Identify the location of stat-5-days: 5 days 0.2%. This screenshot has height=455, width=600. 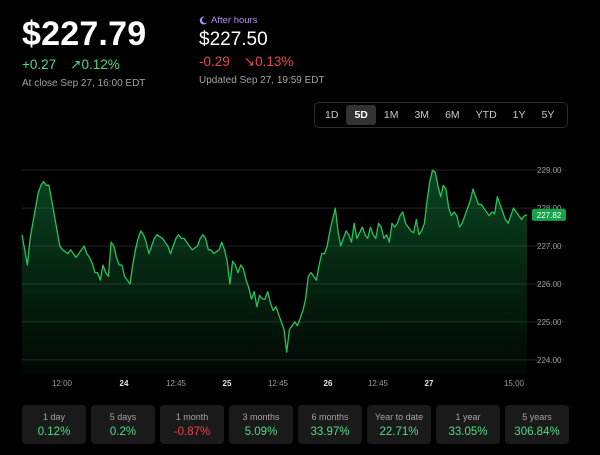
(123, 424).